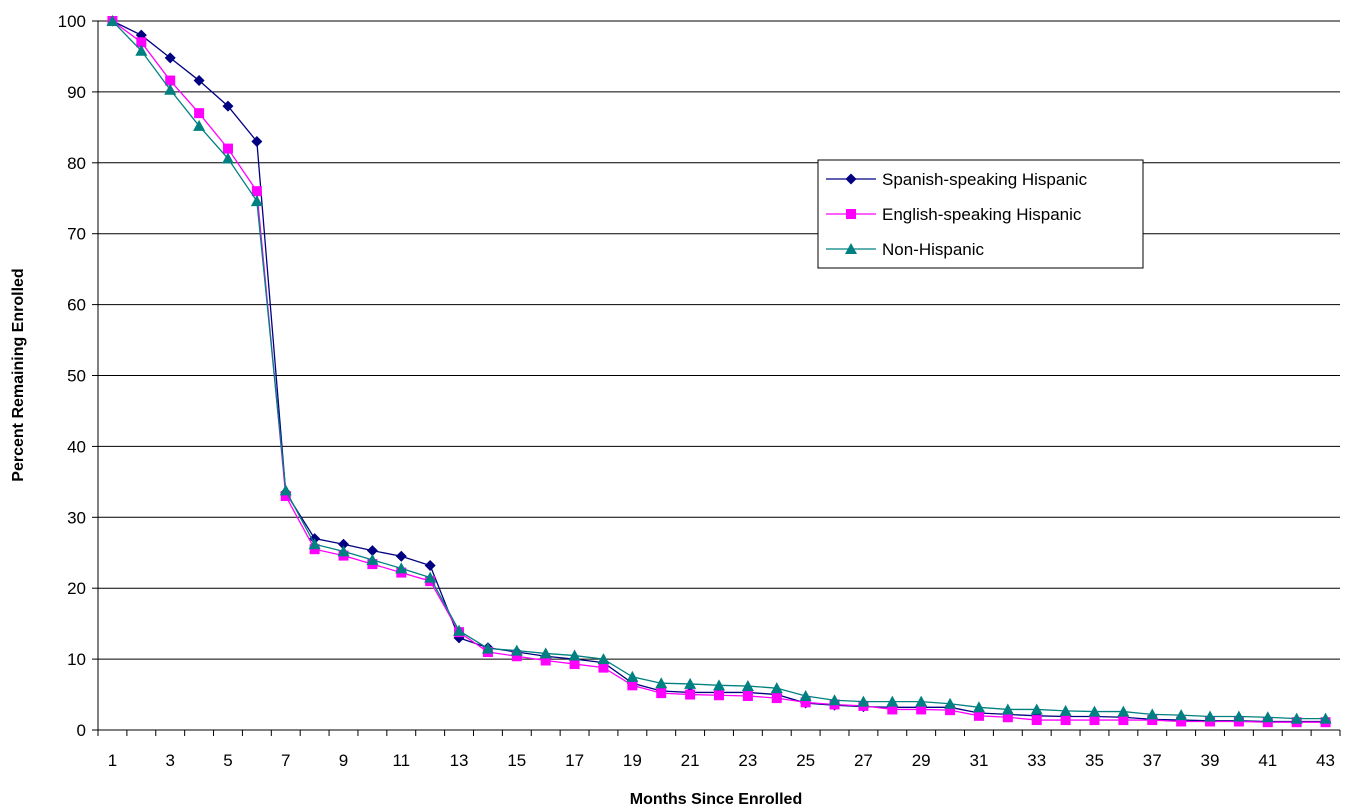  I want to click on y-axis-title: Percent Remaining Enrolled, so click(18, 374).